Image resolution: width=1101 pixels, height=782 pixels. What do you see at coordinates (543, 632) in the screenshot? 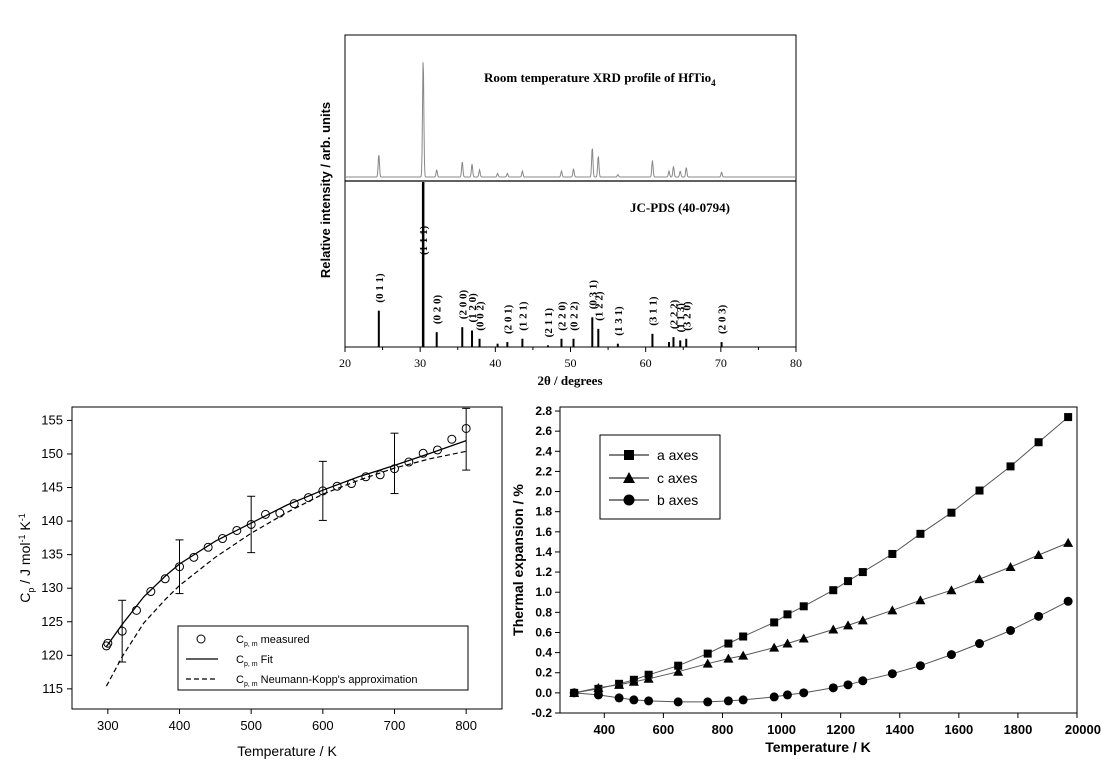
I see `te-ytick-label-4: 0.6` at bounding box center [543, 632].